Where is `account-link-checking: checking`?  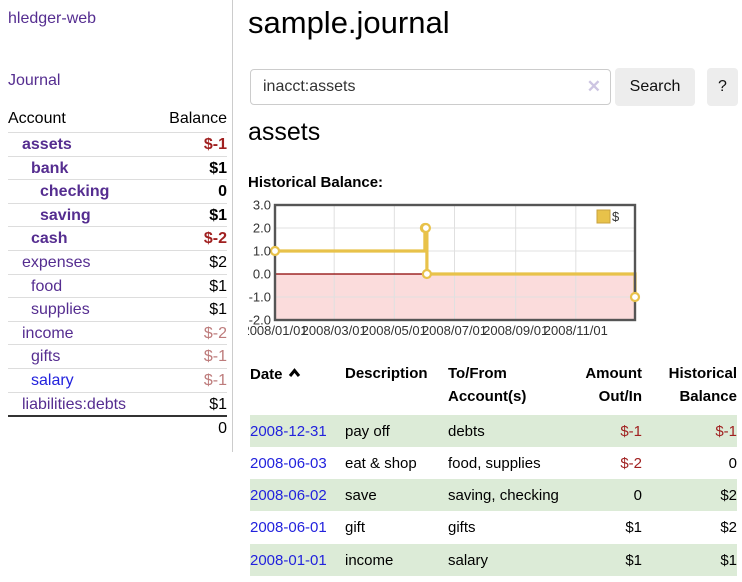 account-link-checking: checking is located at coordinates (75, 192).